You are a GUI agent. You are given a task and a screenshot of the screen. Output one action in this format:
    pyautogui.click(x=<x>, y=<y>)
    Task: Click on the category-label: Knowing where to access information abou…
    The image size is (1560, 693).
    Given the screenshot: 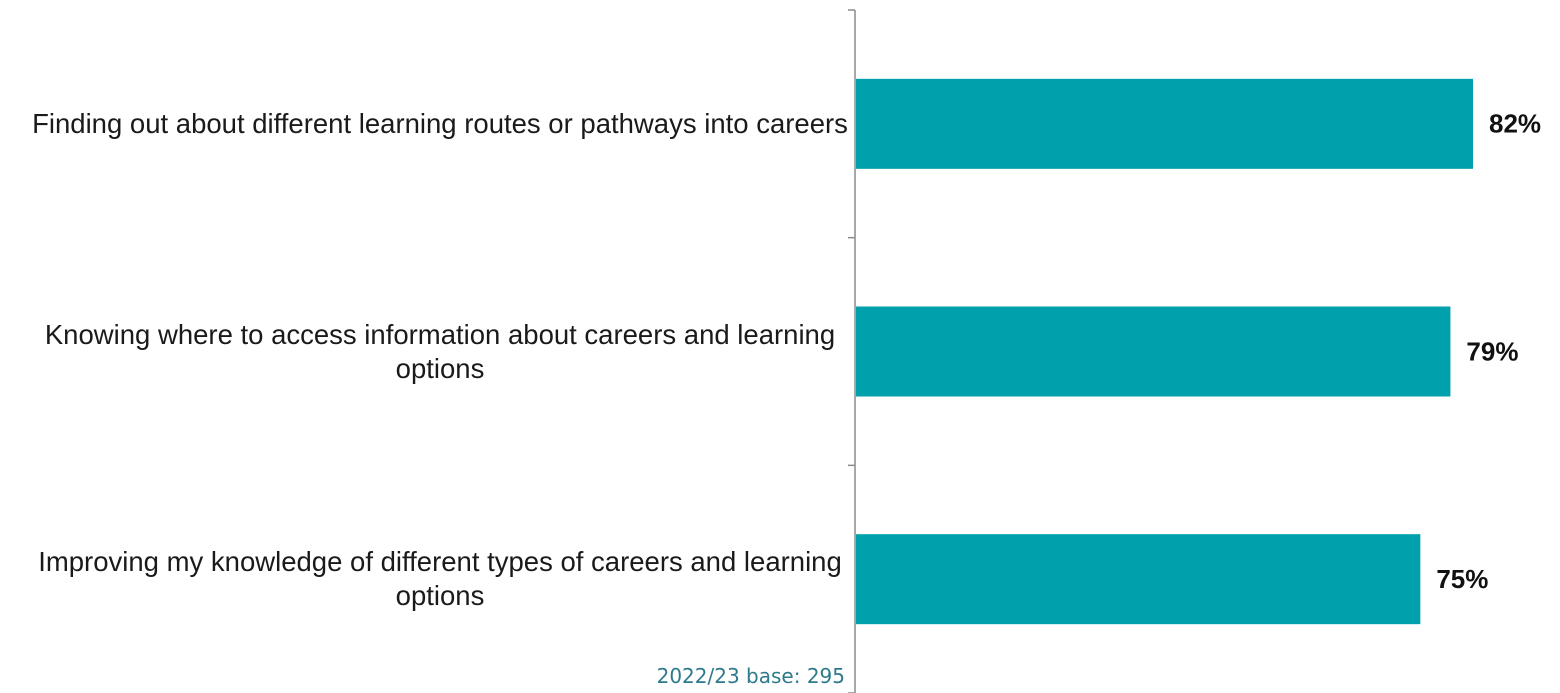 What is the action you would take?
    pyautogui.click(x=440, y=351)
    